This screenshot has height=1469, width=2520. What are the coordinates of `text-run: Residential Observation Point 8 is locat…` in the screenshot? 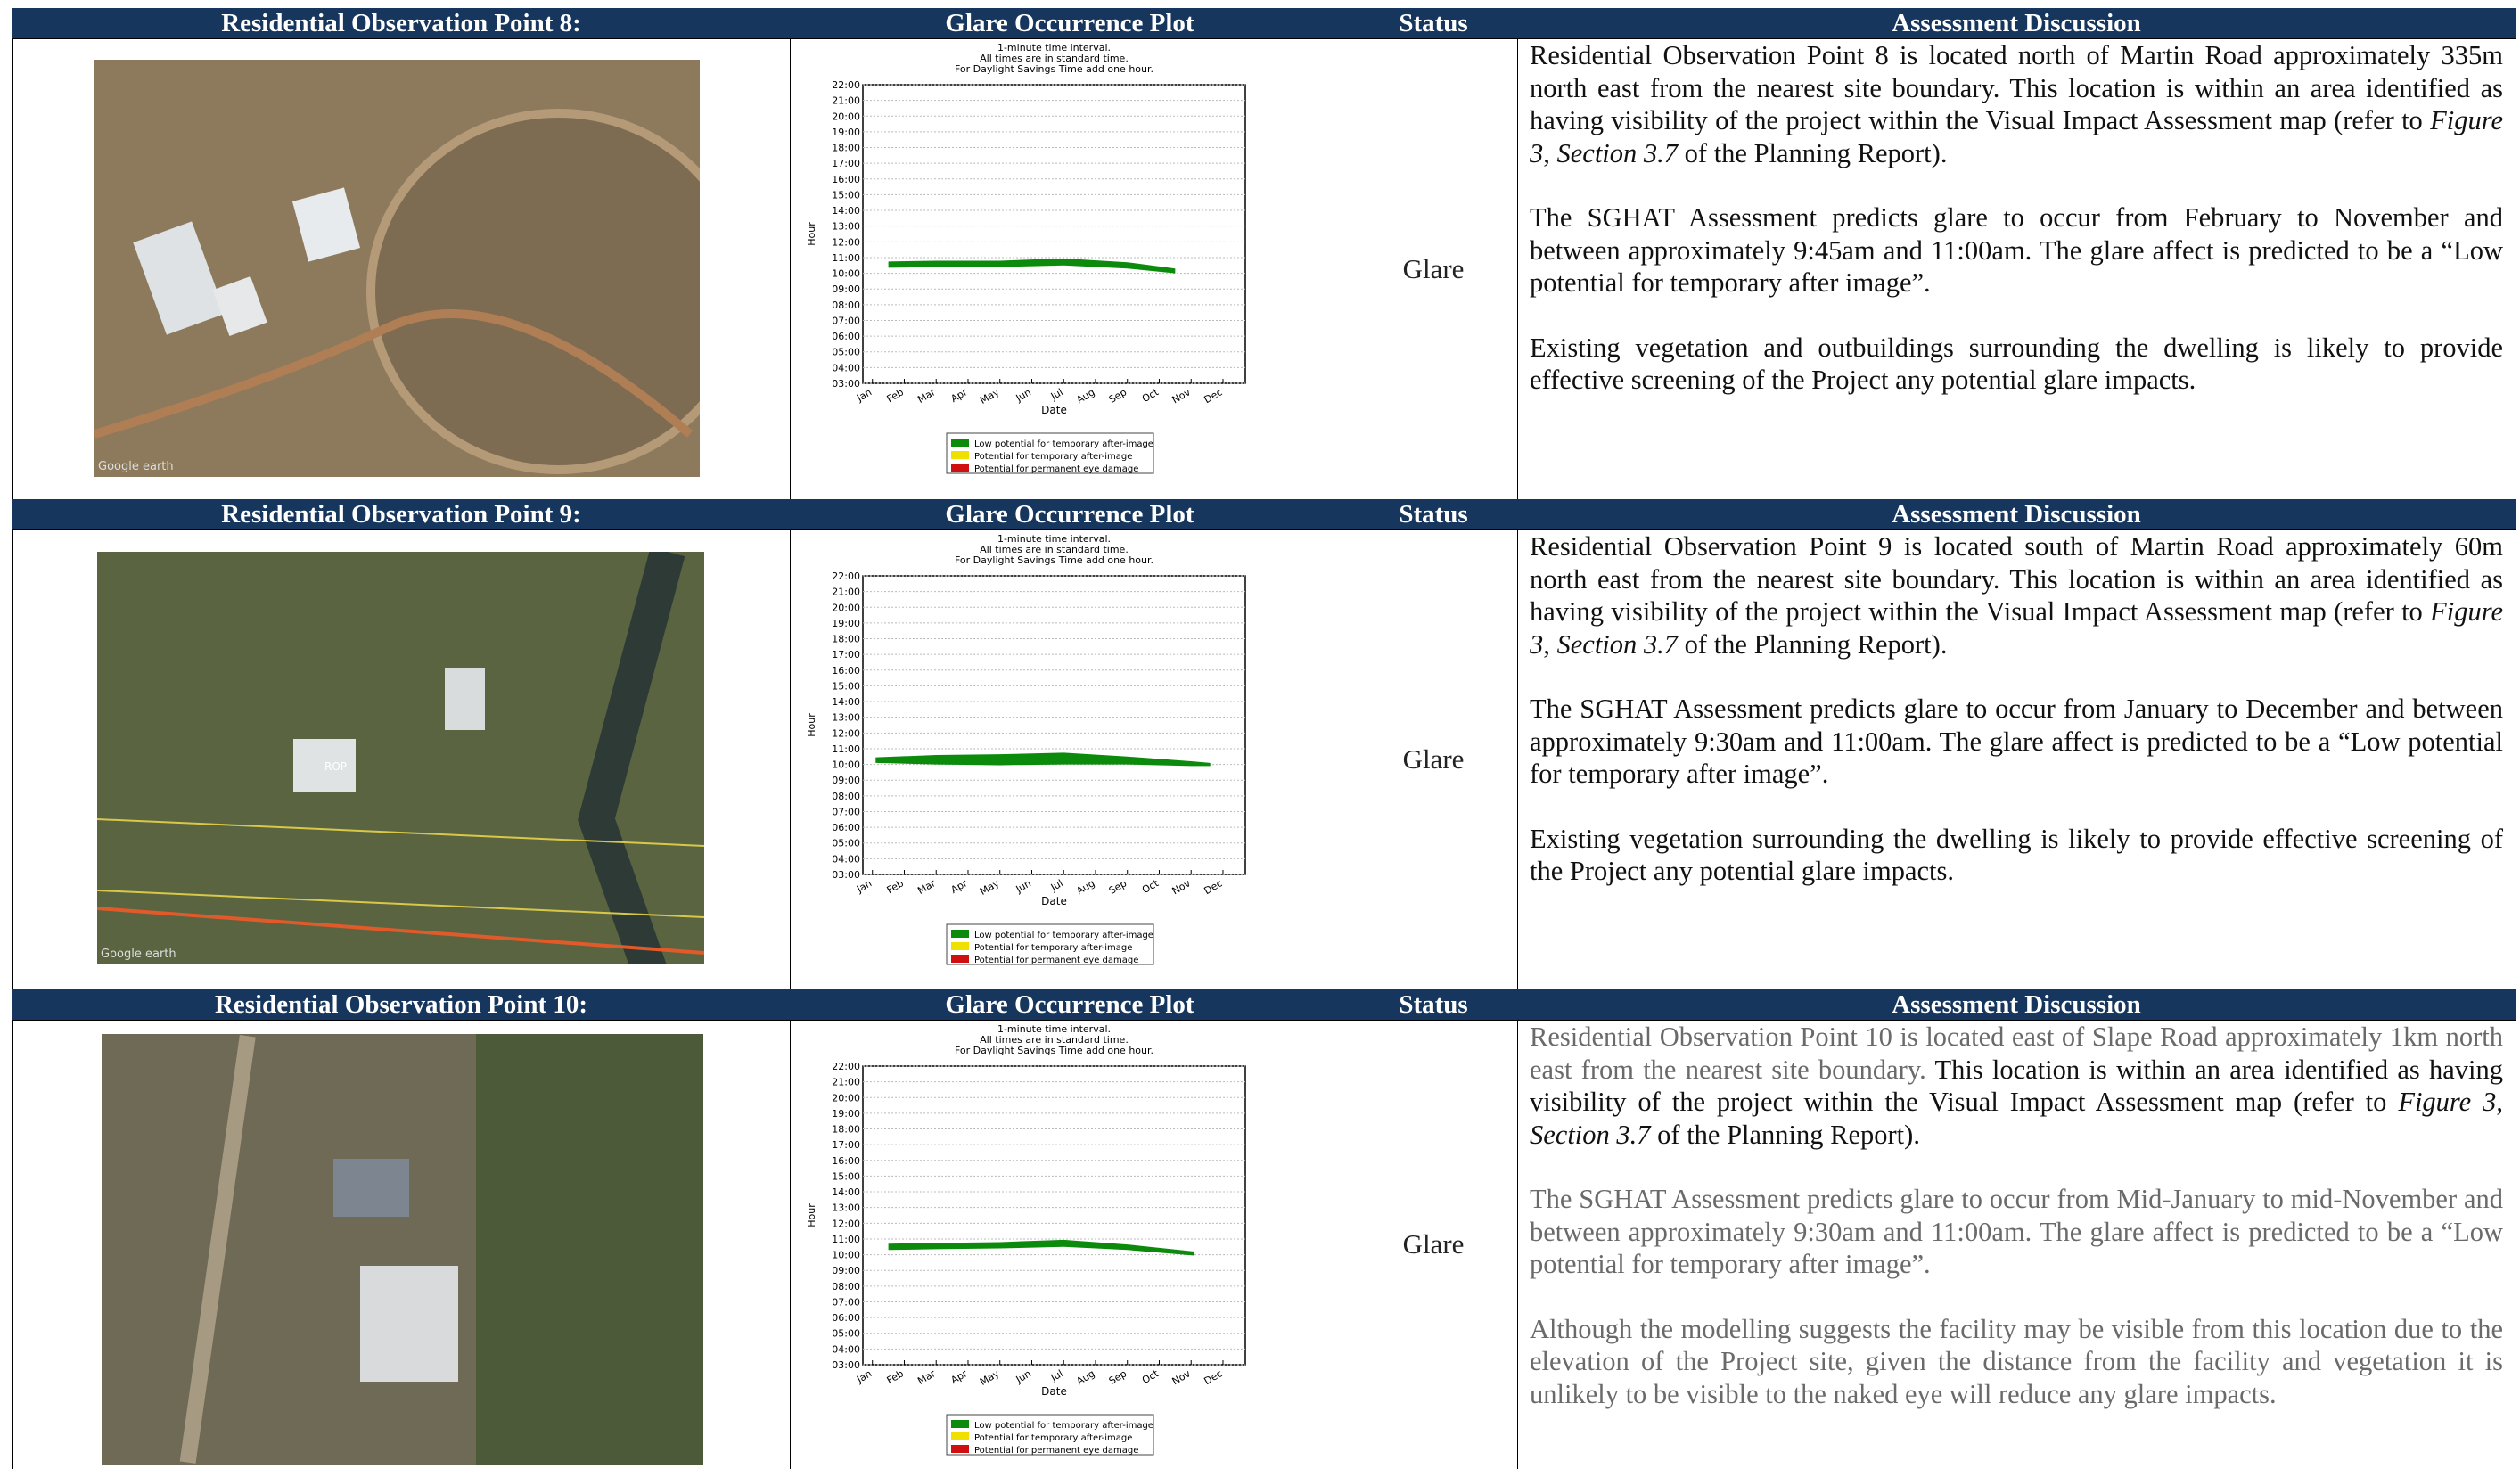 It's located at (2016, 87).